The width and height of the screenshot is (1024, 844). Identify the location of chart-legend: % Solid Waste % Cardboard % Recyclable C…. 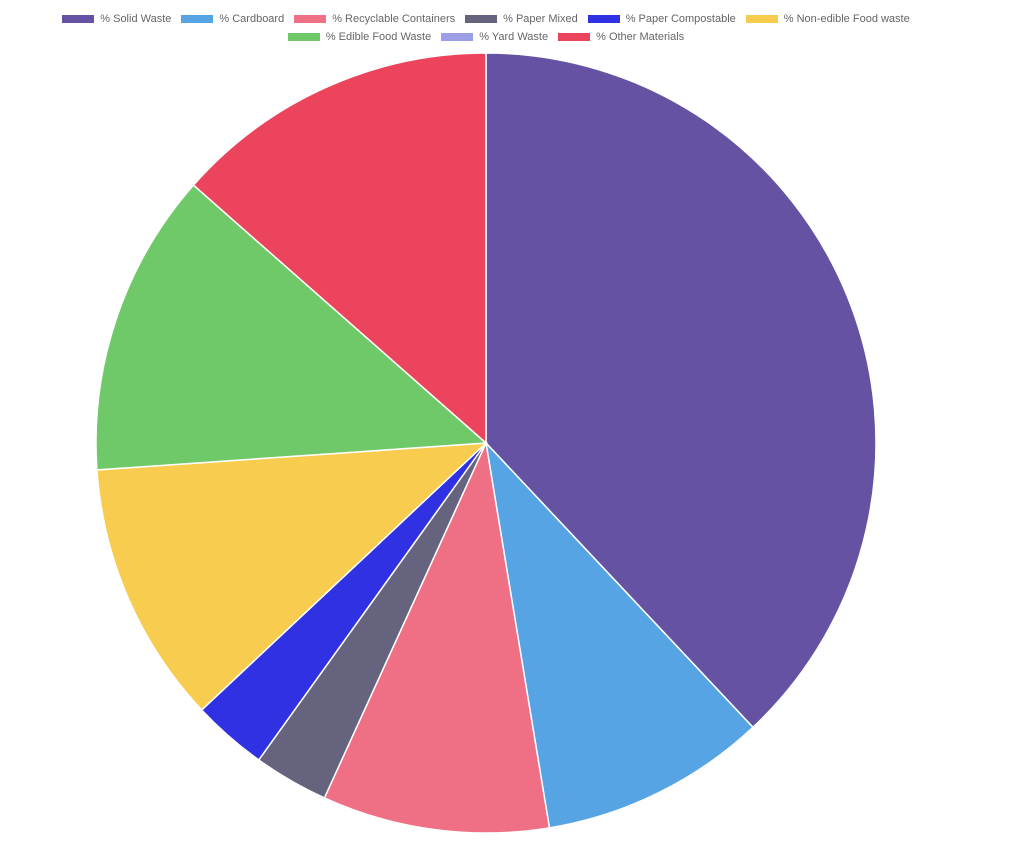
(486, 28).